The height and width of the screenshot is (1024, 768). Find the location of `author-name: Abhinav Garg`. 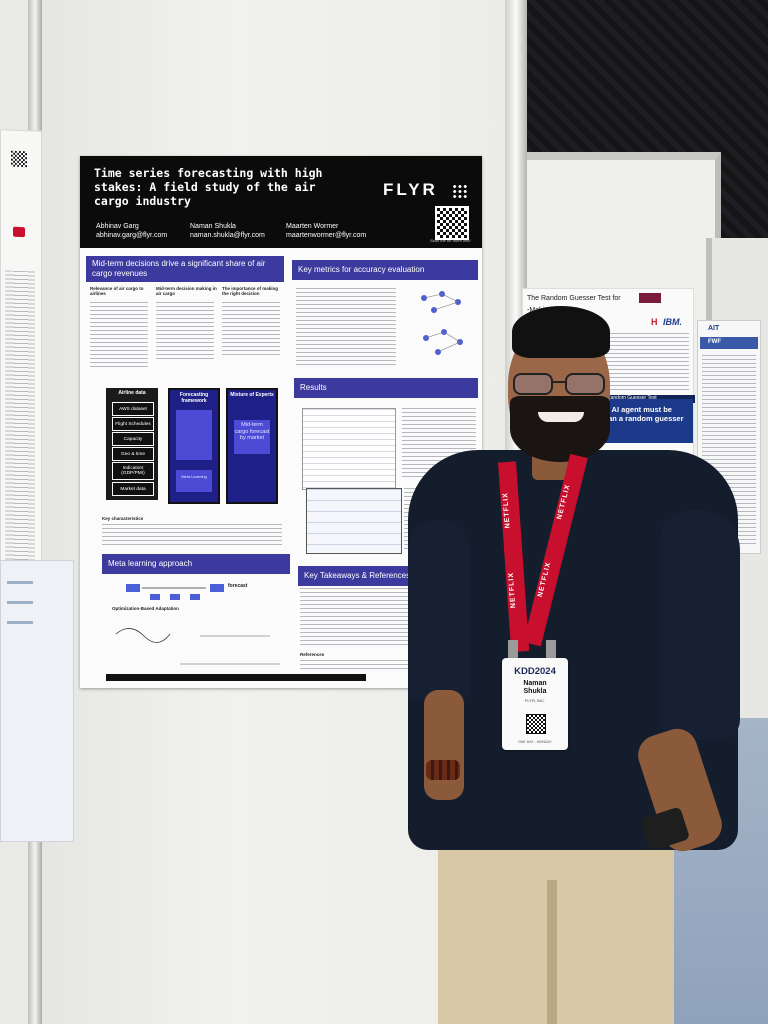

author-name: Abhinav Garg is located at coordinates (117, 226).